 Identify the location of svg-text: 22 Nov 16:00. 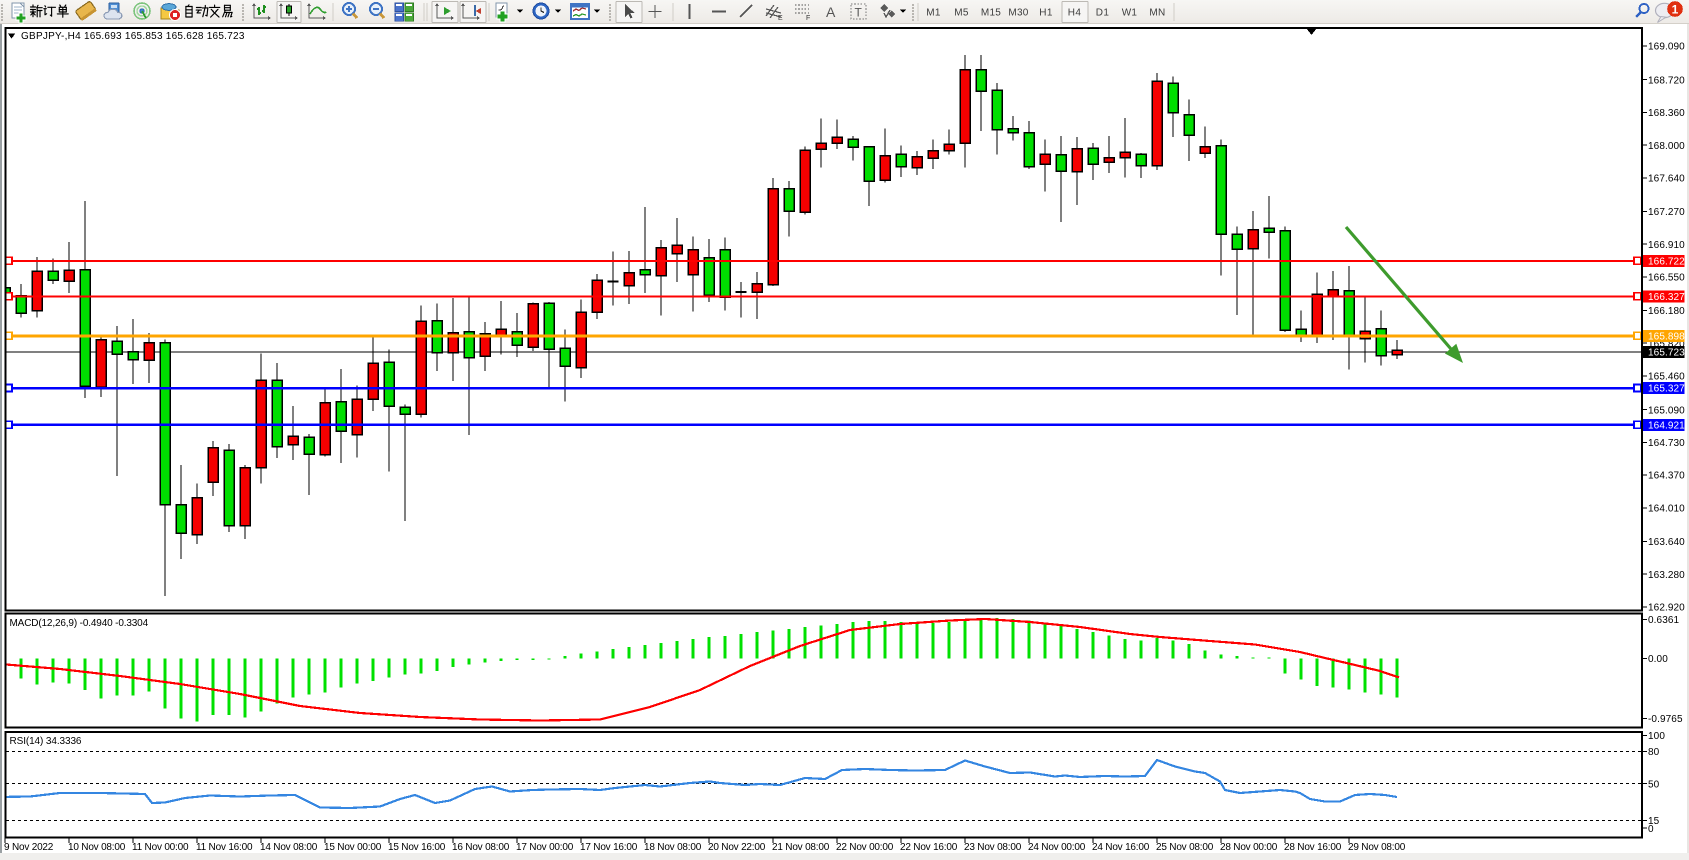
(929, 847).